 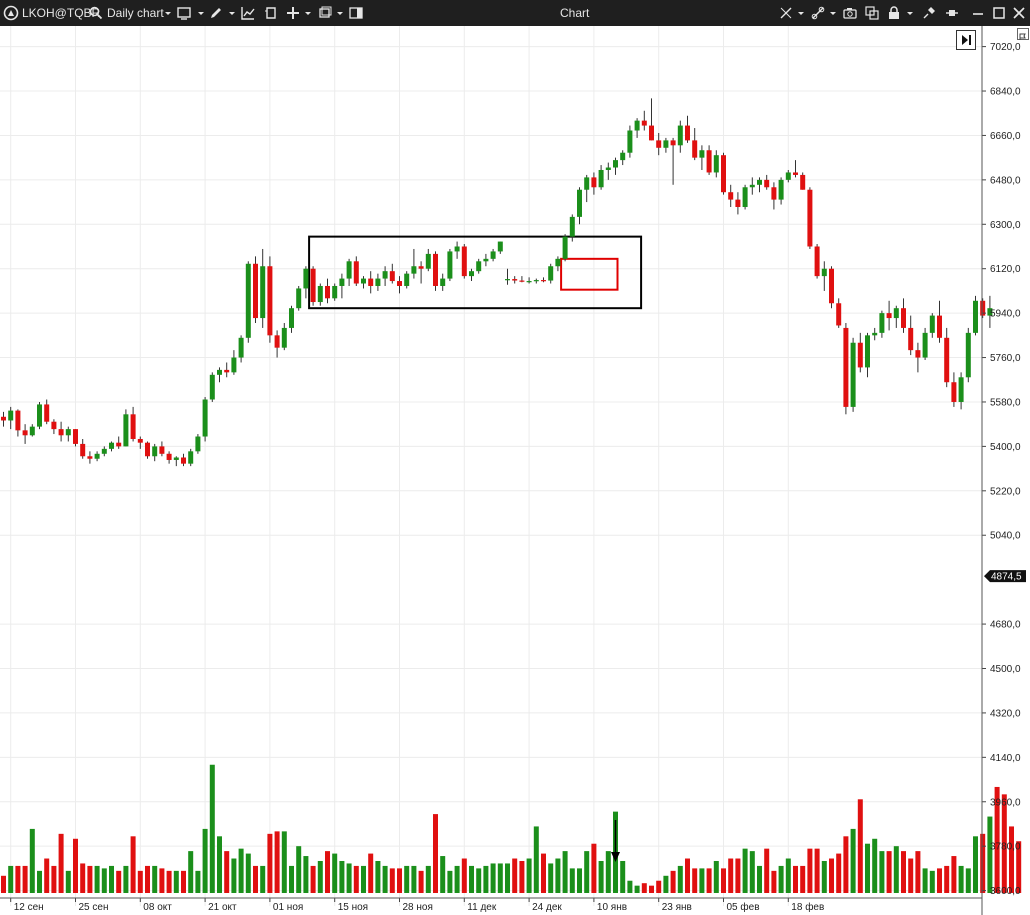 I want to click on lock-icon, so click(x=894, y=13).